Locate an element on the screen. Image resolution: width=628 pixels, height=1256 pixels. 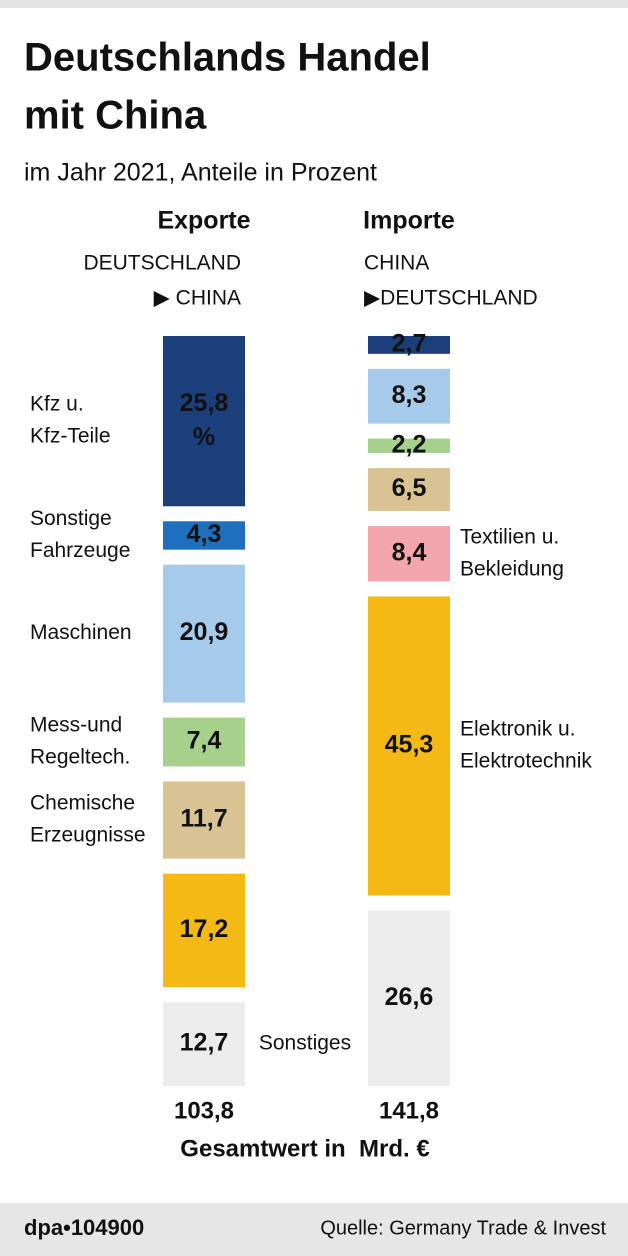
segment-label: Textilien u. is located at coordinates (509, 536).